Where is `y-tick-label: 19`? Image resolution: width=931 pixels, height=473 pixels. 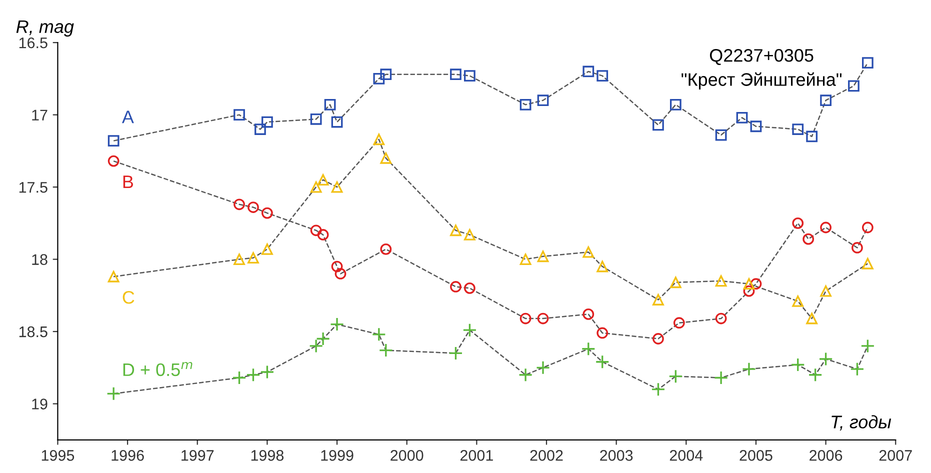
y-tick-label: 19 is located at coordinates (40, 404).